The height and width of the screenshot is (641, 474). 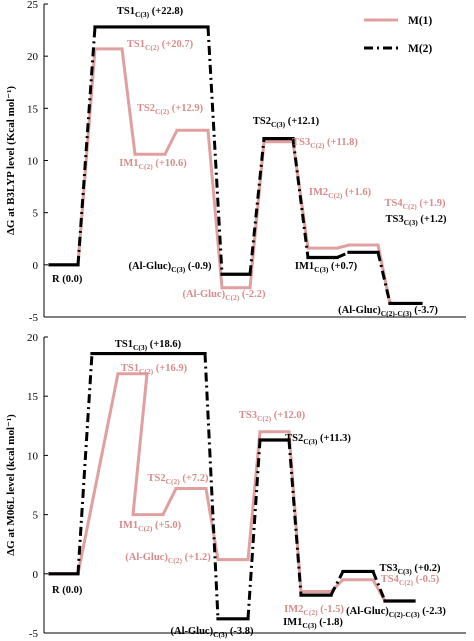 I want to click on state-label-value: (-3.8), so click(x=240, y=631).